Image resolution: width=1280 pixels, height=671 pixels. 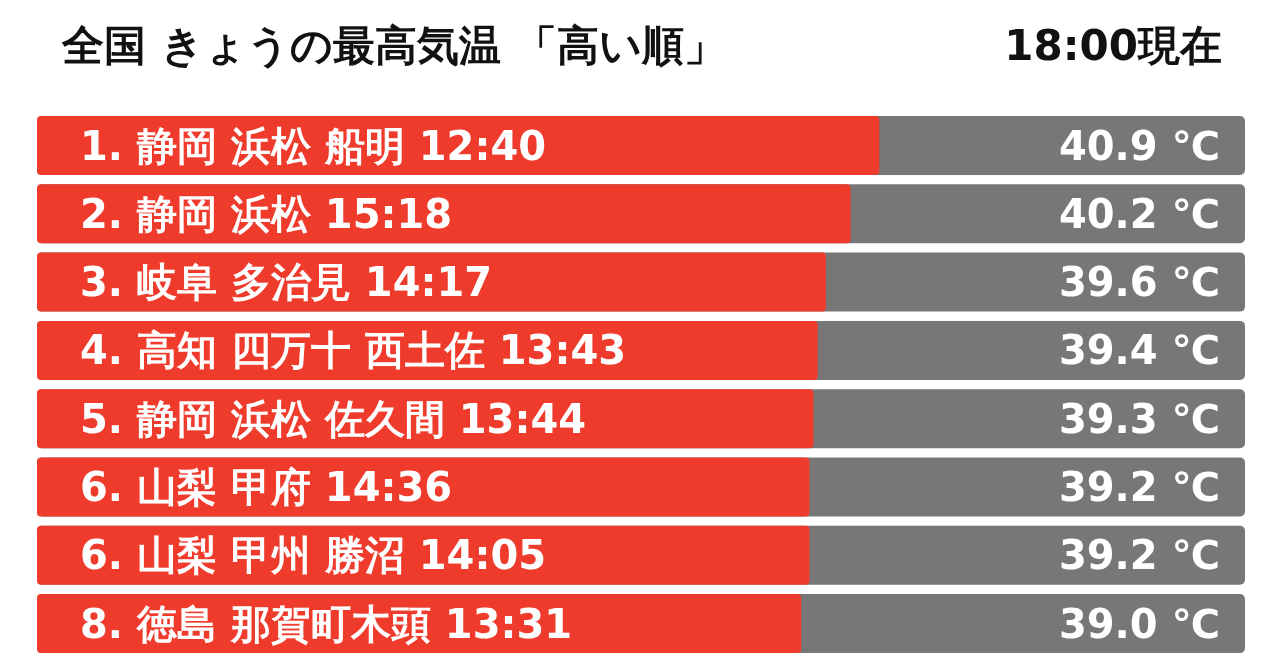 I want to click on y-tick-label: 2. 静岡 浜松 15:18, so click(x=266, y=213).